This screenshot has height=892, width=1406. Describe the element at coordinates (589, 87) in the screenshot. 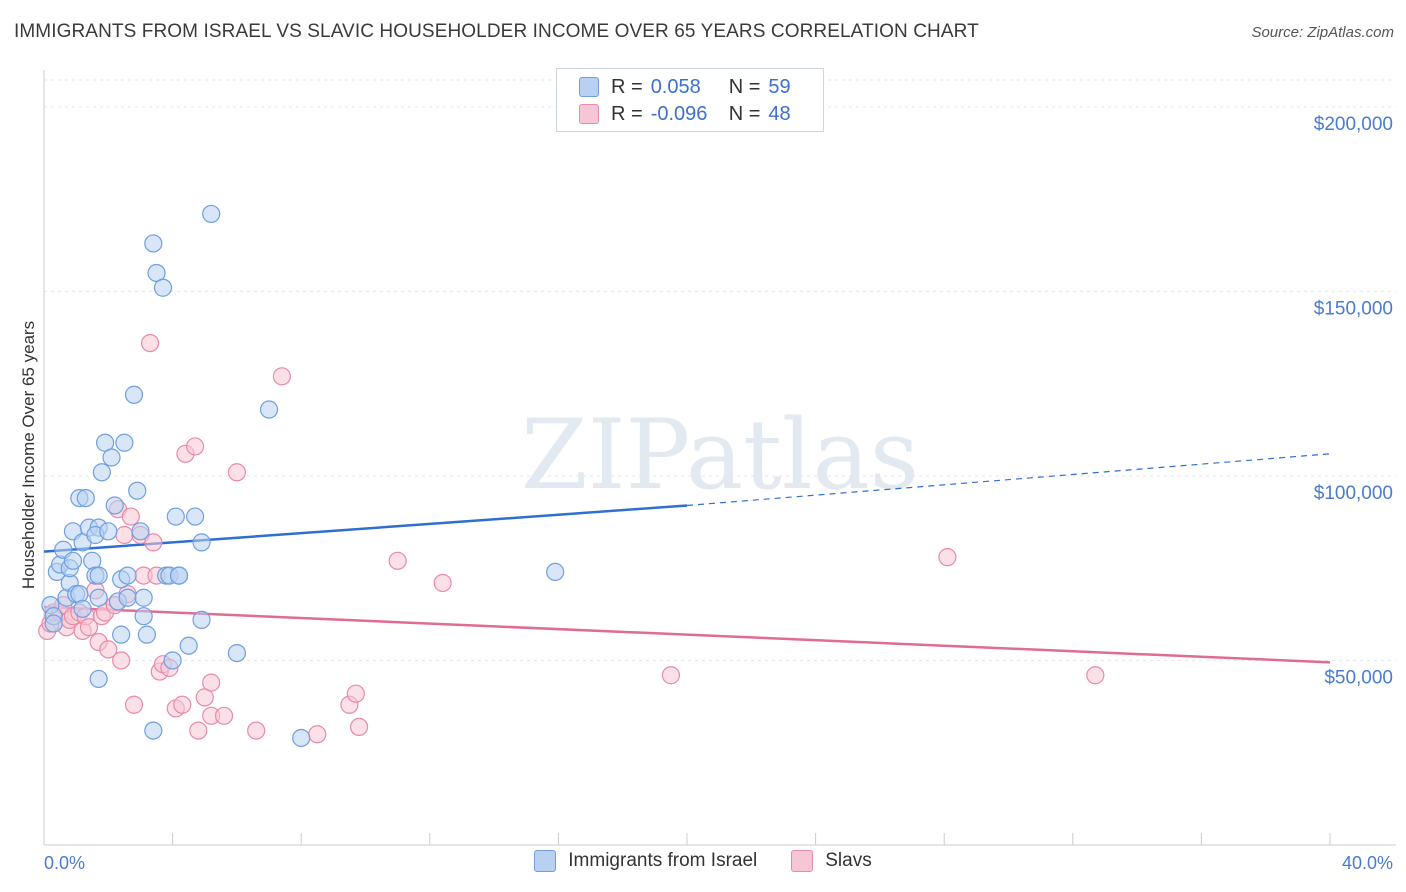

I see `swatch-israel` at that location.